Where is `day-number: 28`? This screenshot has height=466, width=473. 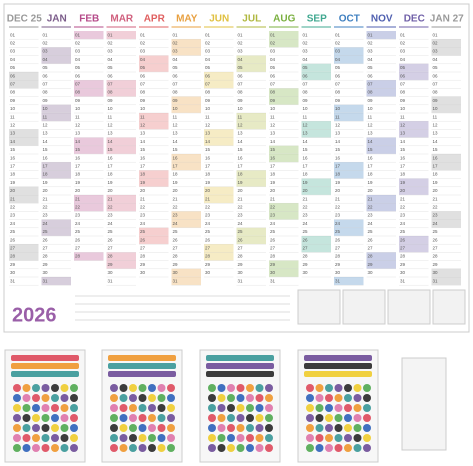
day-number: 28 is located at coordinates (338, 256).